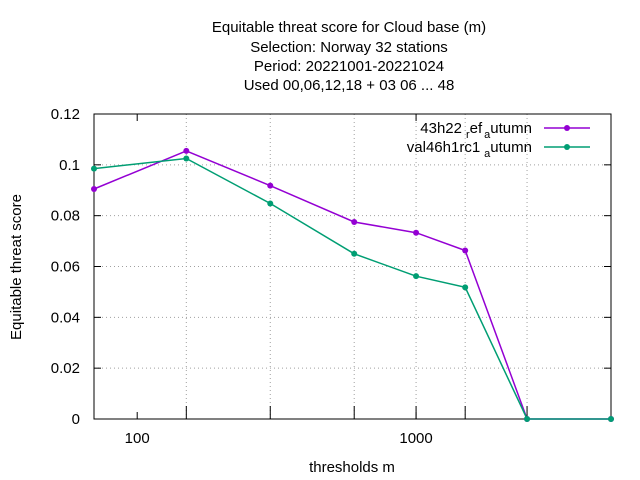 Image resolution: width=640 pixels, height=480 pixels. What do you see at coordinates (65, 114) in the screenshot?
I see `y-tick-label-6: 0.12` at bounding box center [65, 114].